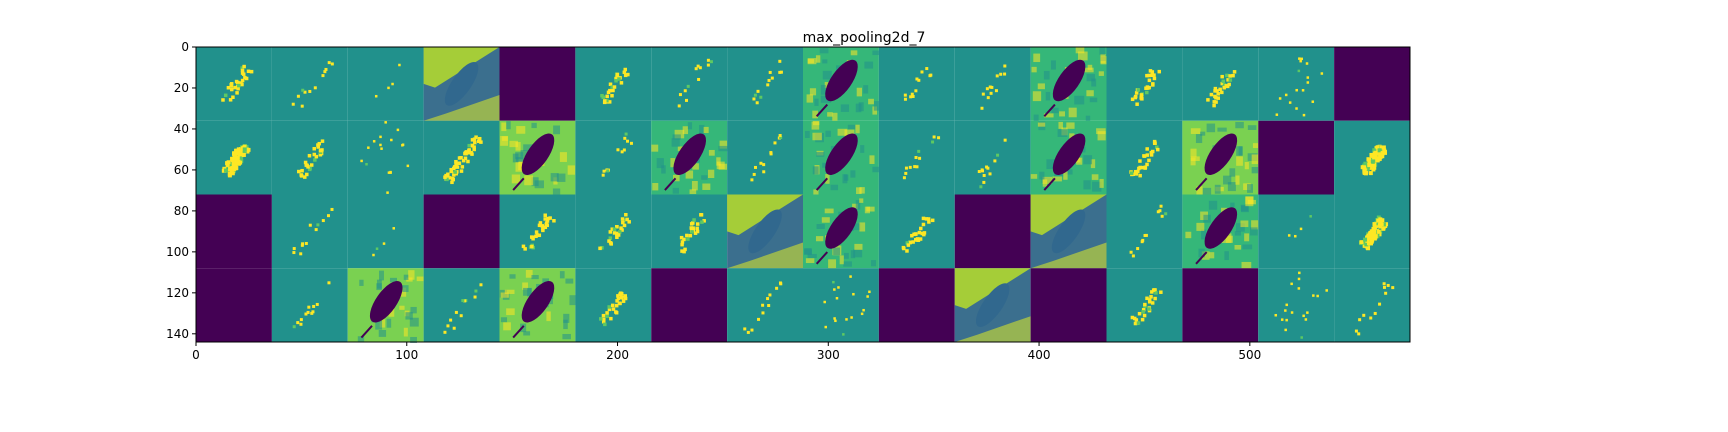 Image resolution: width=1728 pixels, height=432 pixels. What do you see at coordinates (181, 129) in the screenshot?
I see `y-tick-label: 40` at bounding box center [181, 129].